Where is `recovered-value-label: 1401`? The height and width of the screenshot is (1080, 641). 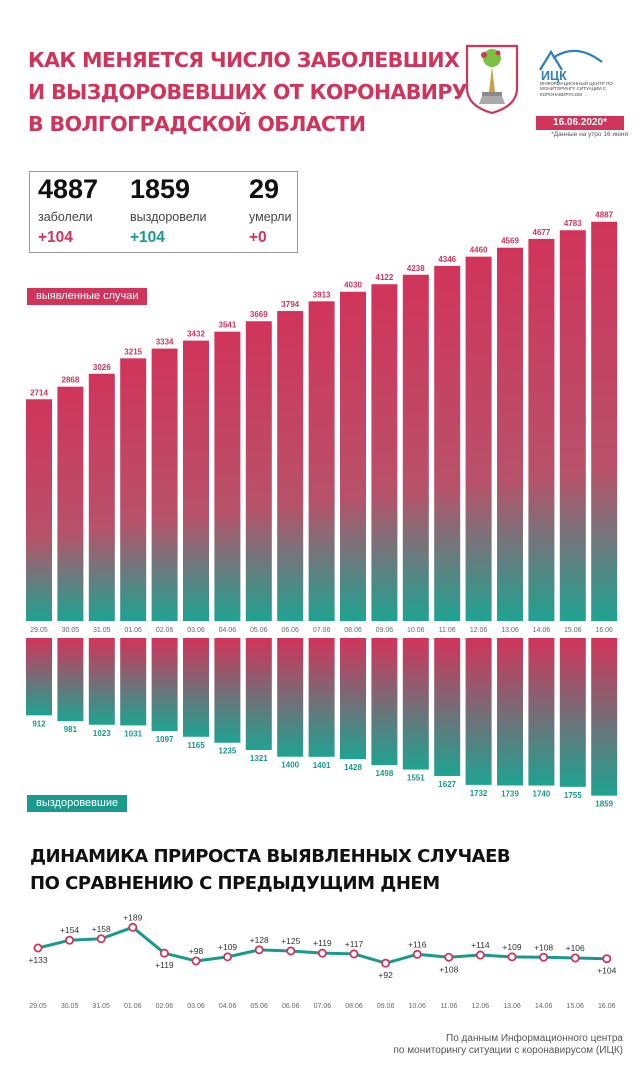 recovered-value-label: 1401 is located at coordinates (322, 765).